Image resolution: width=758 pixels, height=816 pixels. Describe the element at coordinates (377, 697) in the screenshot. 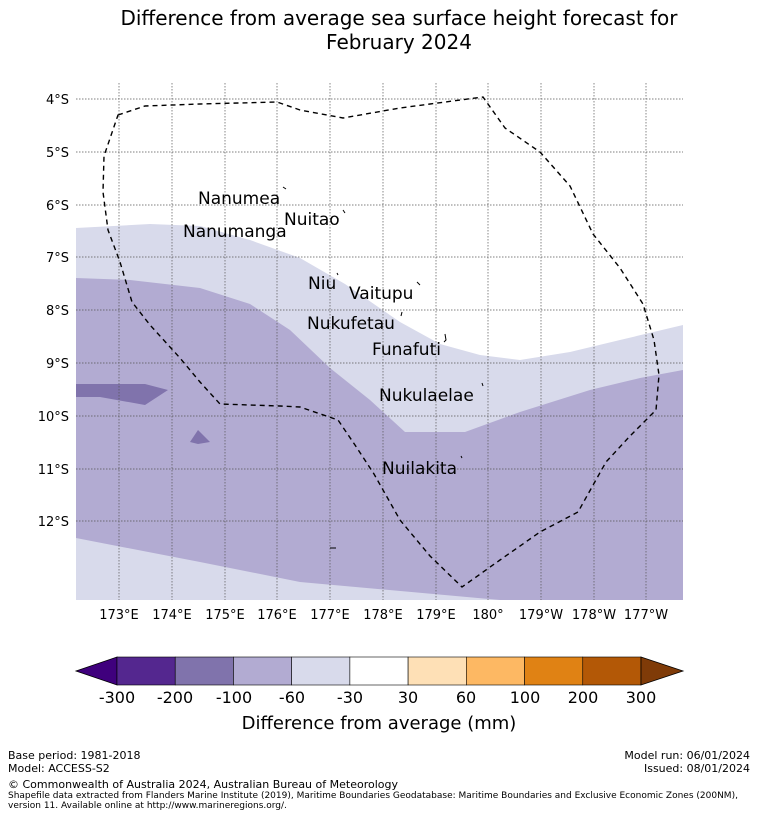

I see `colorbar-ticks: -300 -200 -100 -60 -30 30 60 100 200 300` at that location.